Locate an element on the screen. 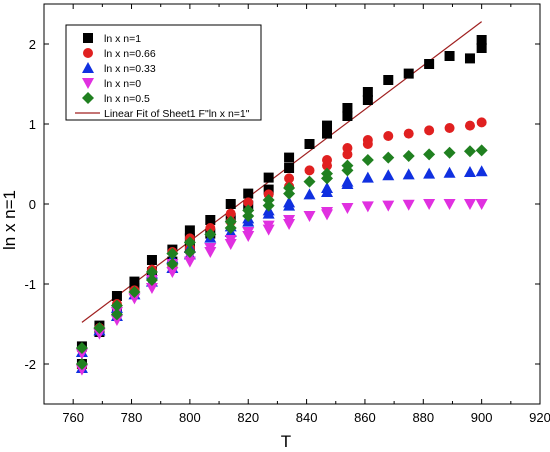 This screenshot has height=452, width=550. x-tick-label: 840 is located at coordinates (307, 417).